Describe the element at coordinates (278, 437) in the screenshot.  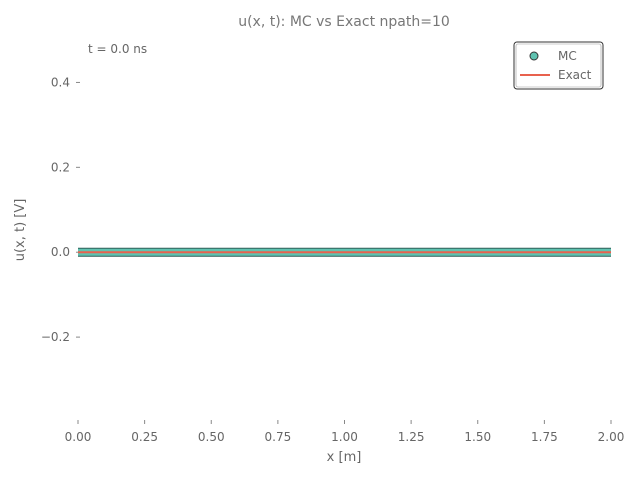
I see `x-tick-label: 0.75` at that location.